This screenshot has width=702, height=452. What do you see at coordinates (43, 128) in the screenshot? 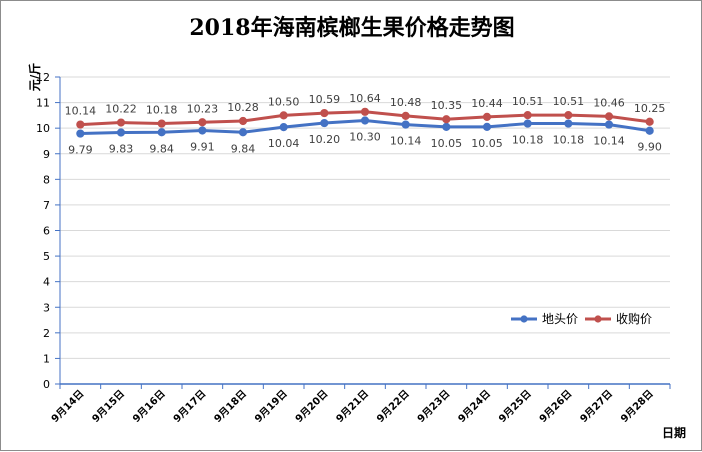
I see `y-tick-label: 10` at bounding box center [43, 128].